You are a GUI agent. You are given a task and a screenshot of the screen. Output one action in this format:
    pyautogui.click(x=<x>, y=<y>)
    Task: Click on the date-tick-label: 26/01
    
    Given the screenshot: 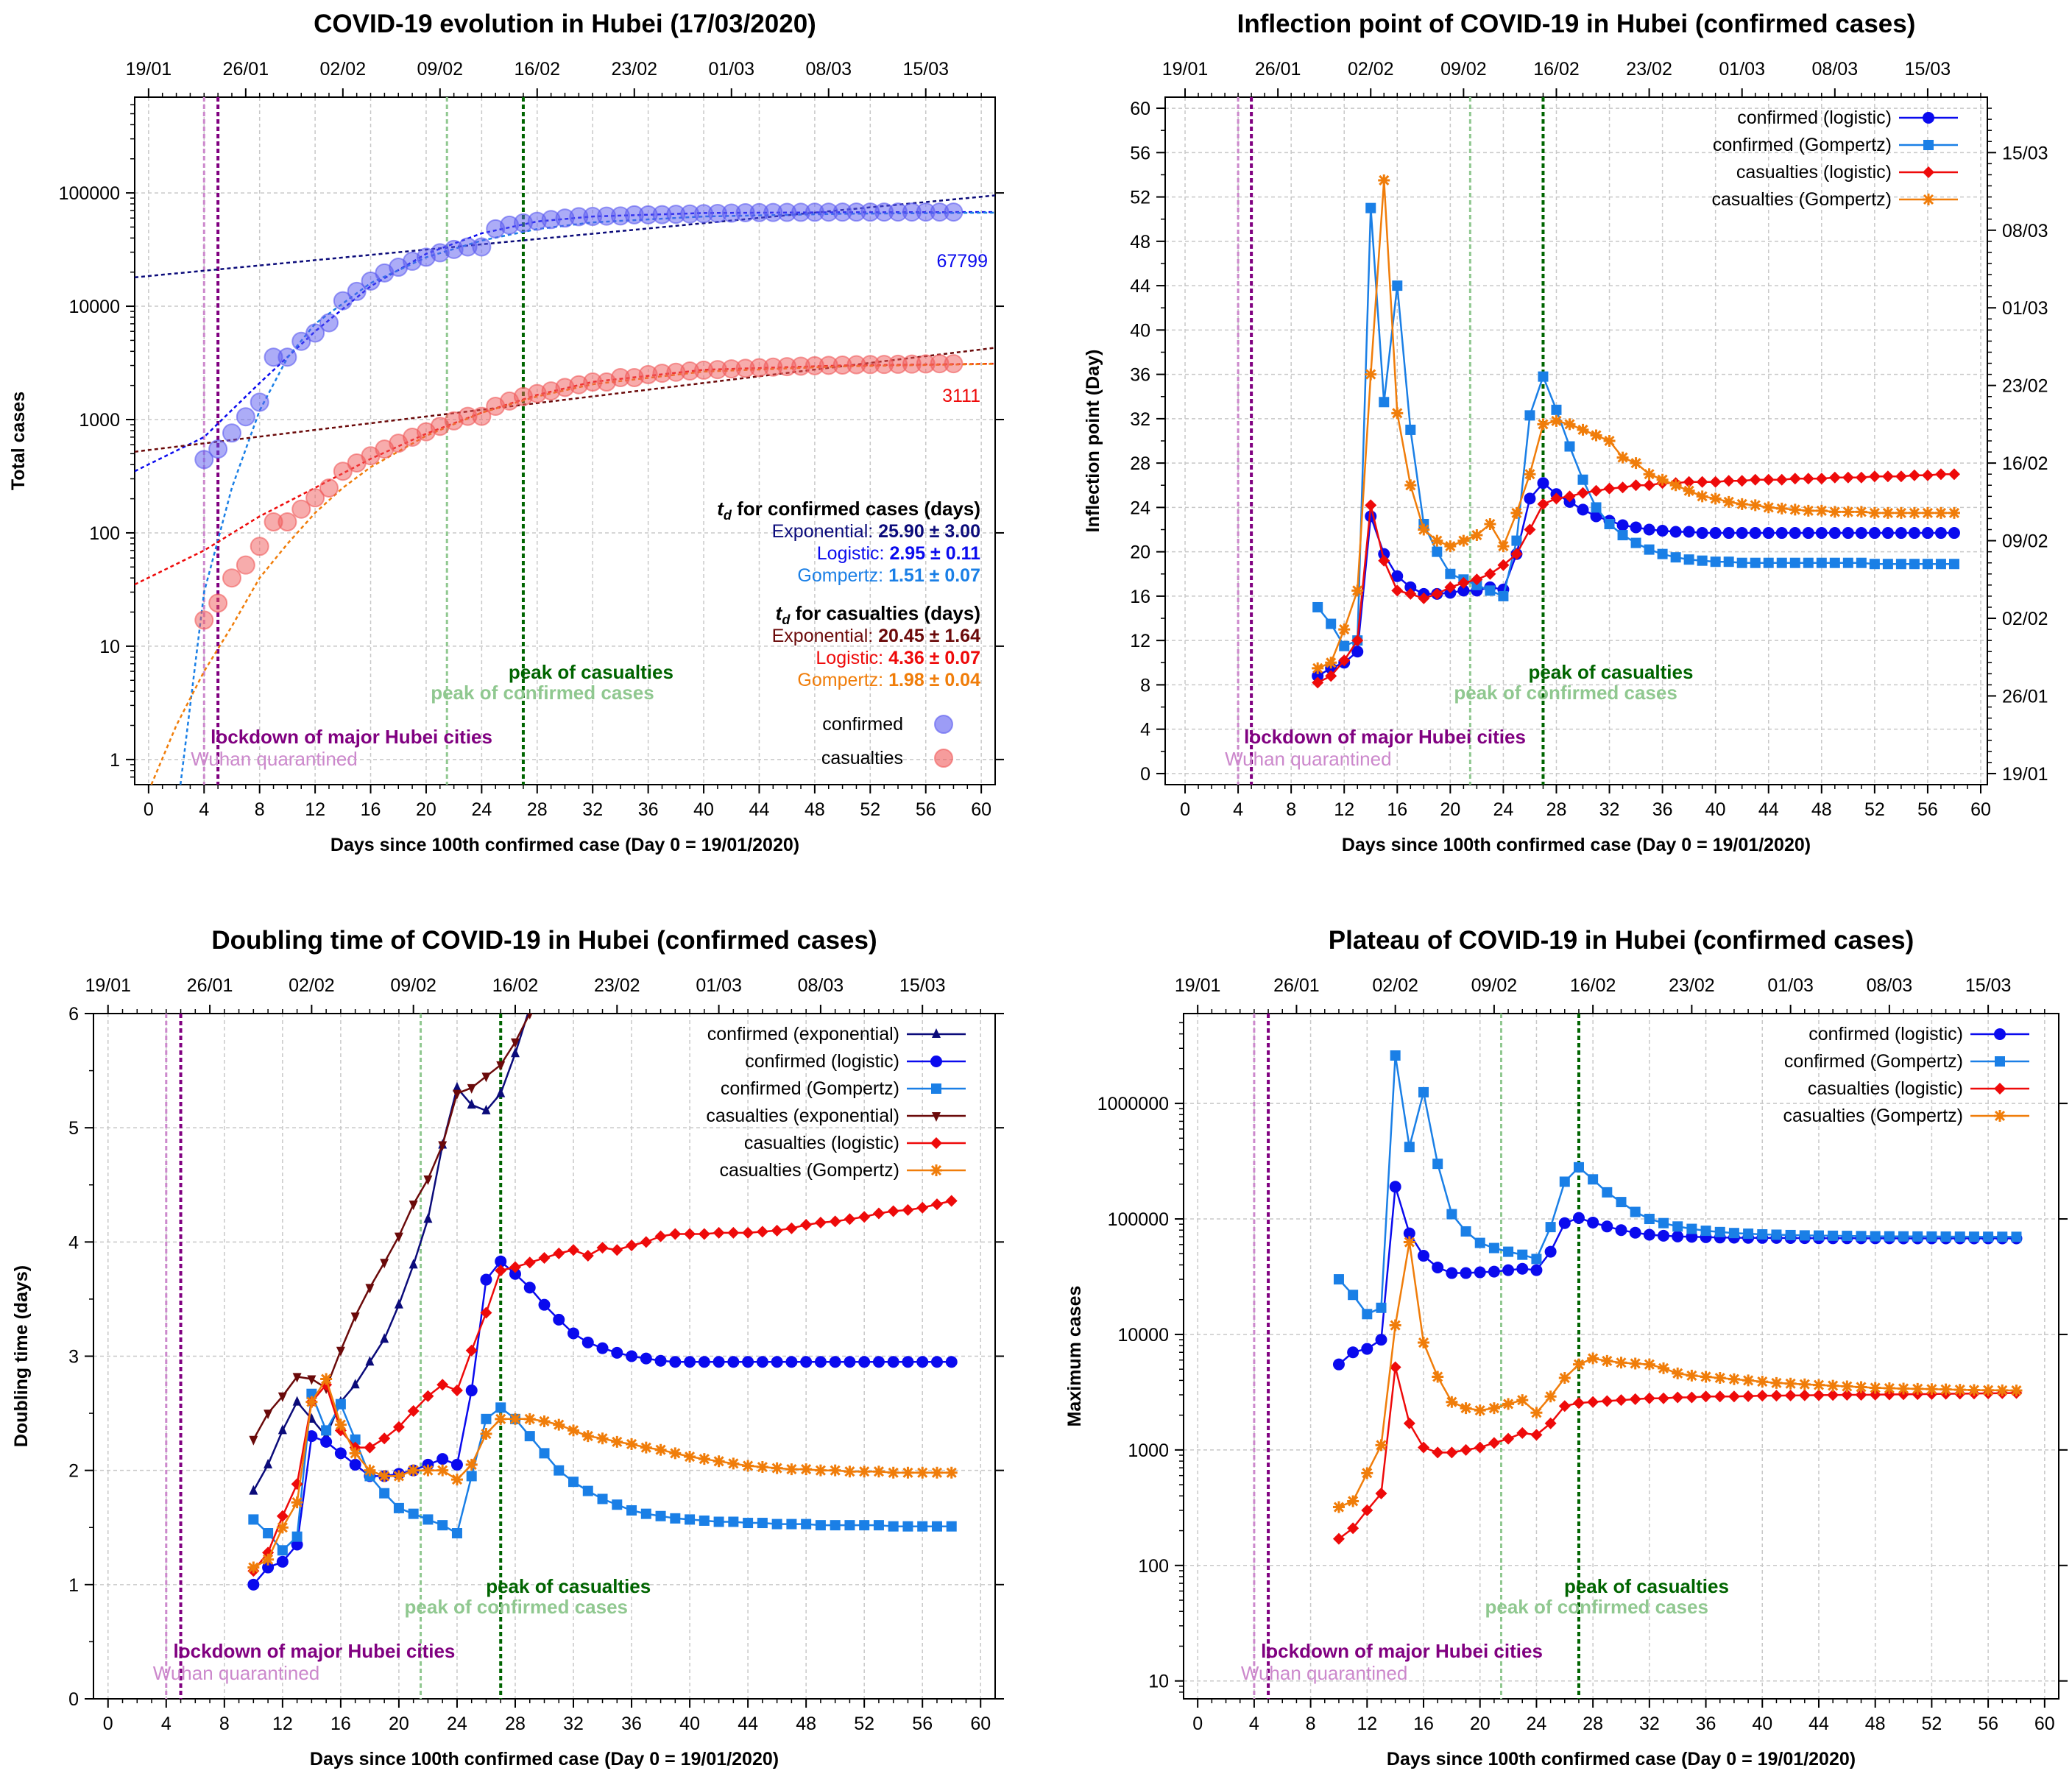 What is the action you would take?
    pyautogui.click(x=1278, y=69)
    